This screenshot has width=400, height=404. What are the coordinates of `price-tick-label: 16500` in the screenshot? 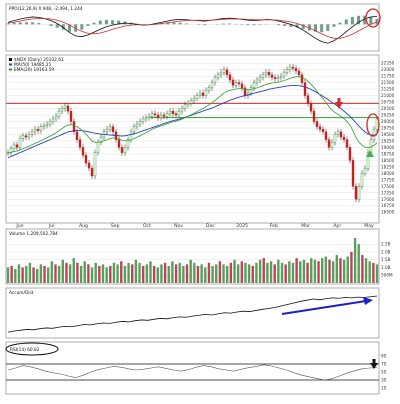 It's located at (388, 212).